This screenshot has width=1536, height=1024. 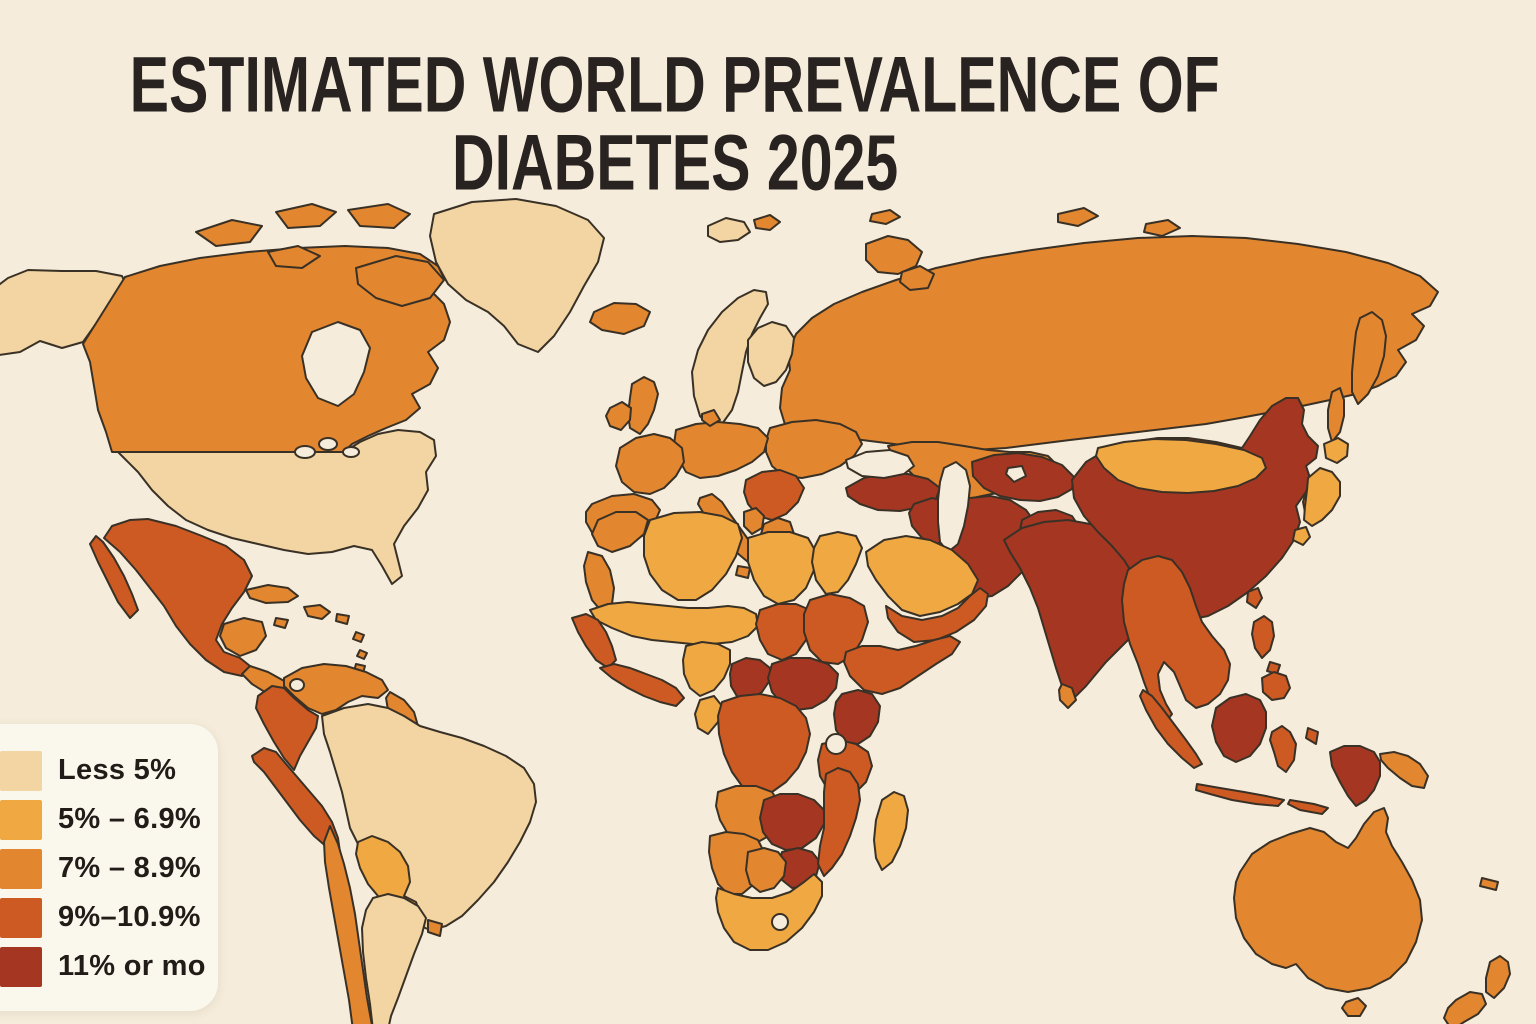 What do you see at coordinates (336, 689) in the screenshot?
I see `region-venezuela` at bounding box center [336, 689].